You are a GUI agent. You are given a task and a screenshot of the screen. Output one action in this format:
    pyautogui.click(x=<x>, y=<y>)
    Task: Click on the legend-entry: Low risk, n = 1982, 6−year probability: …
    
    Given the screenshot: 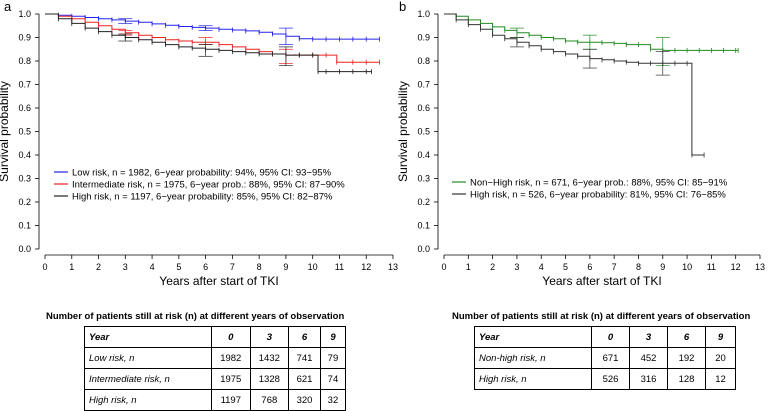 What is the action you would take?
    pyautogui.click(x=202, y=173)
    